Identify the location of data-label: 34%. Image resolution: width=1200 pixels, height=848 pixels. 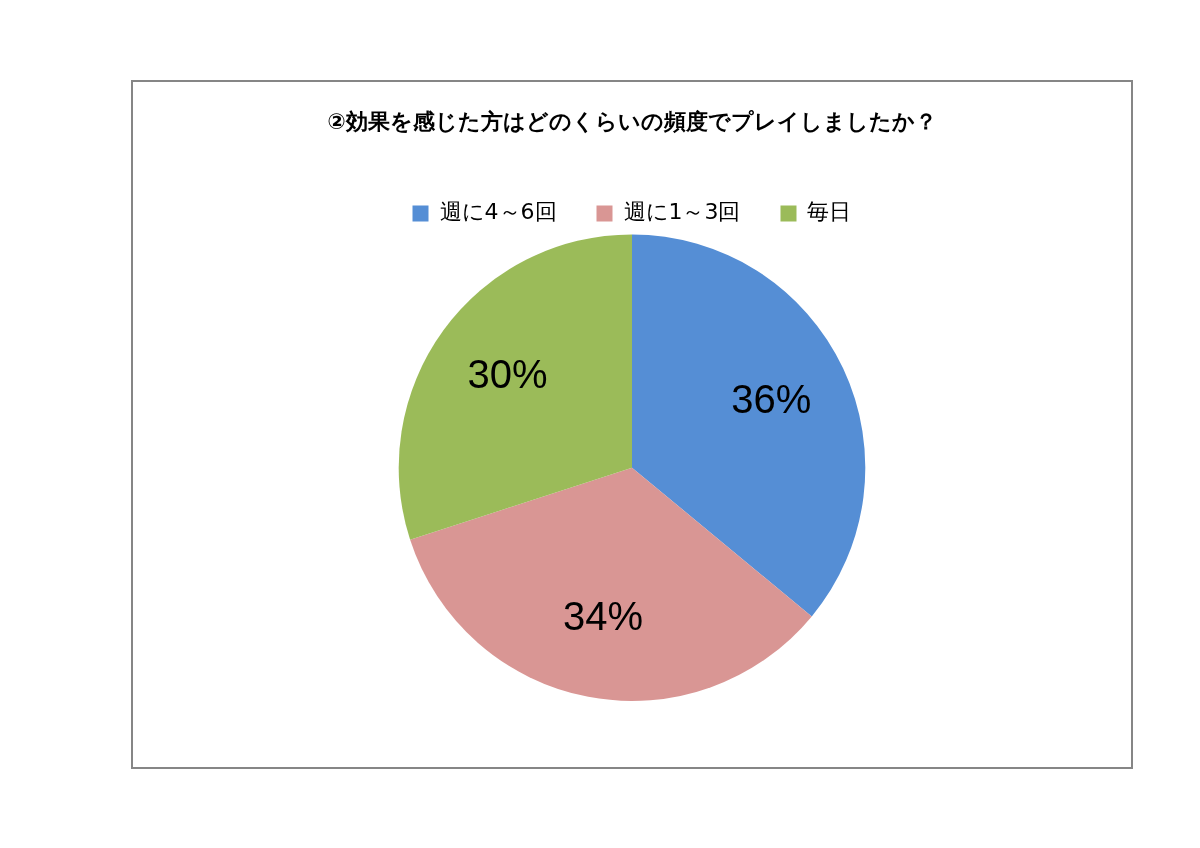
(603, 615).